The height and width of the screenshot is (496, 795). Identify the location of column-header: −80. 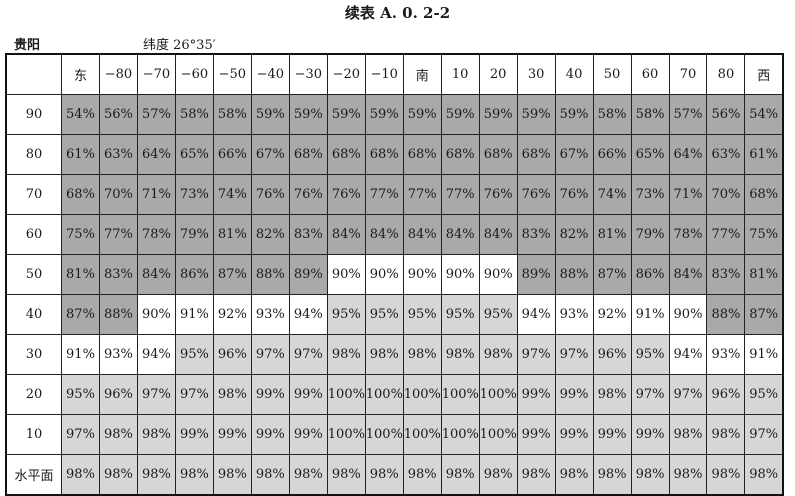
(118, 74).